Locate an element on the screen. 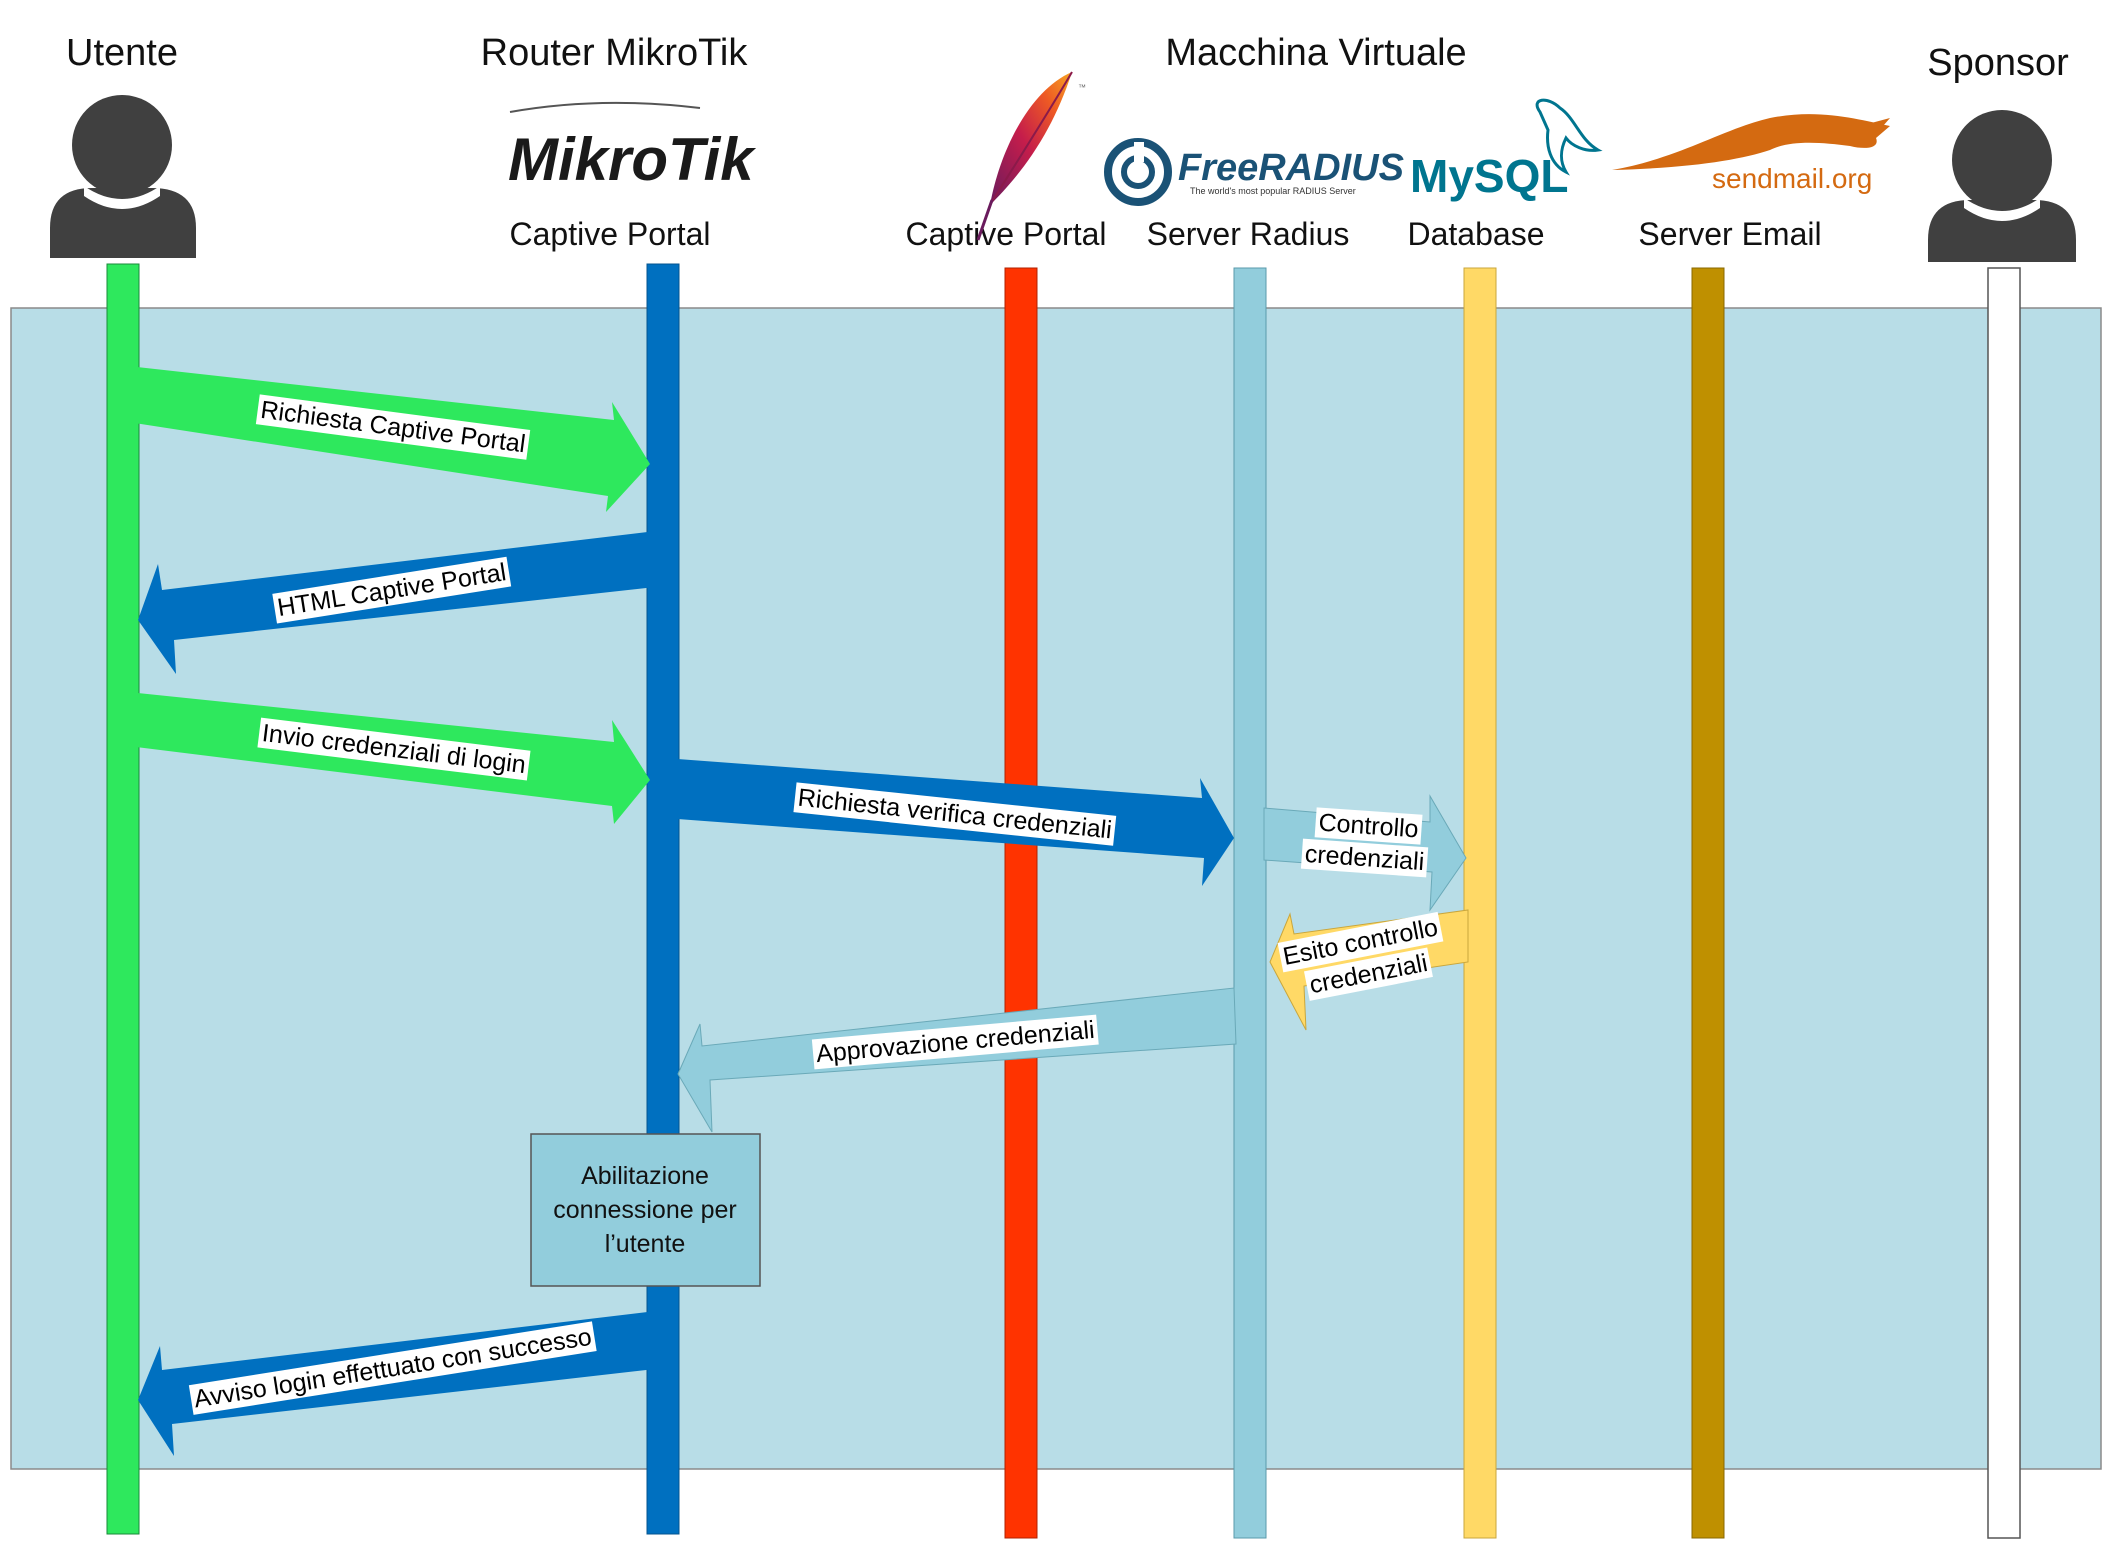  mysql-logo: MySQL is located at coordinates (1506, 150).